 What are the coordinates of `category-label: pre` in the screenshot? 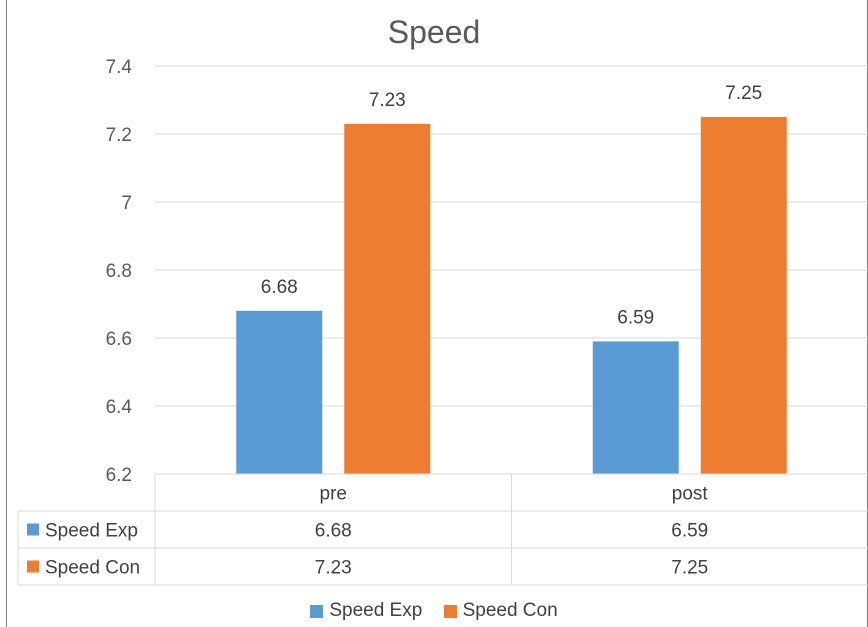 It's located at (333, 494).